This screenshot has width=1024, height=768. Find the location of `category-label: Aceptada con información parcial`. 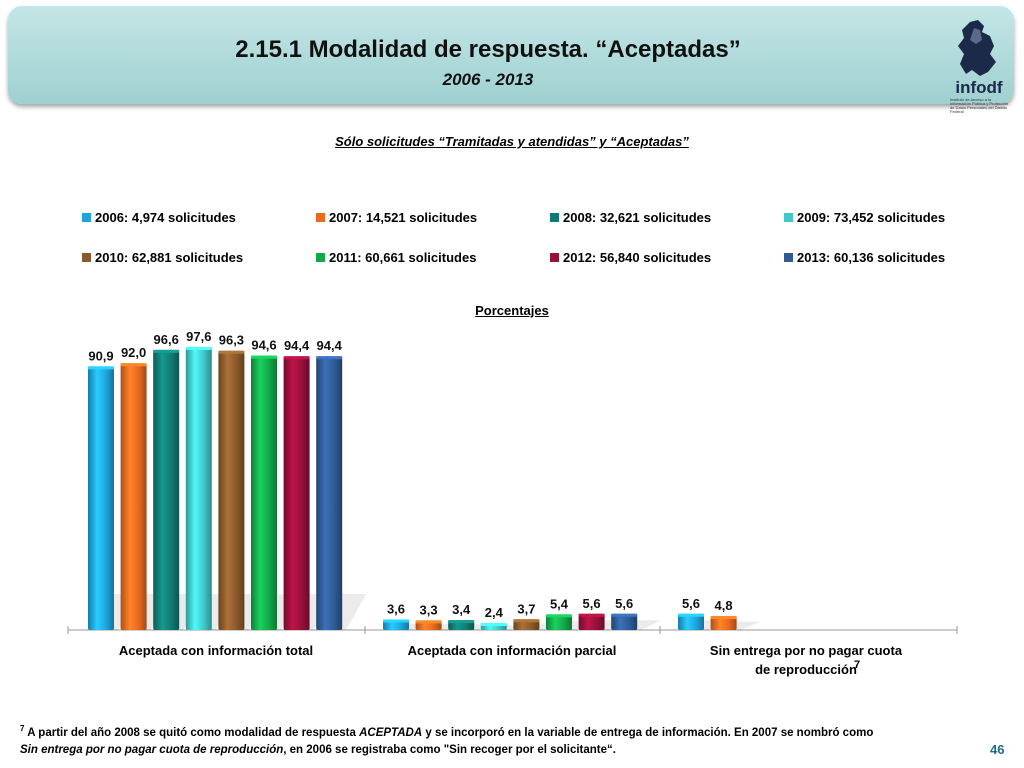

category-label: Aceptada con información parcial is located at coordinates (512, 650).